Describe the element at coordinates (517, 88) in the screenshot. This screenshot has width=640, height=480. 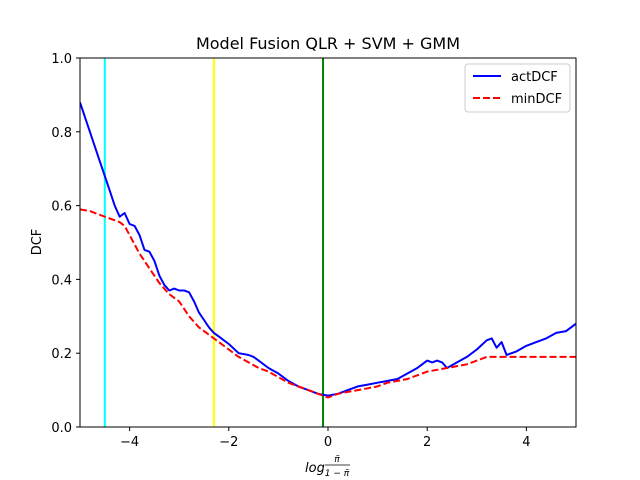
I see `legend: actDCF minDCF` at that location.